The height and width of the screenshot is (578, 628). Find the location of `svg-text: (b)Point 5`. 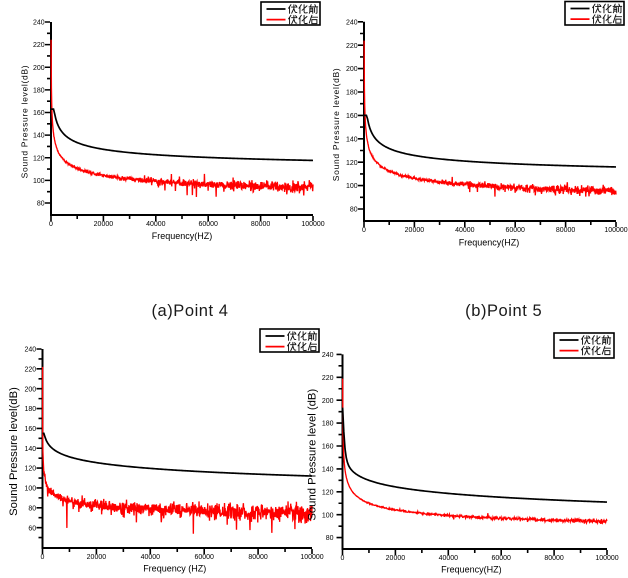

svg-text: (b)Point 5 is located at coordinates (503, 311).